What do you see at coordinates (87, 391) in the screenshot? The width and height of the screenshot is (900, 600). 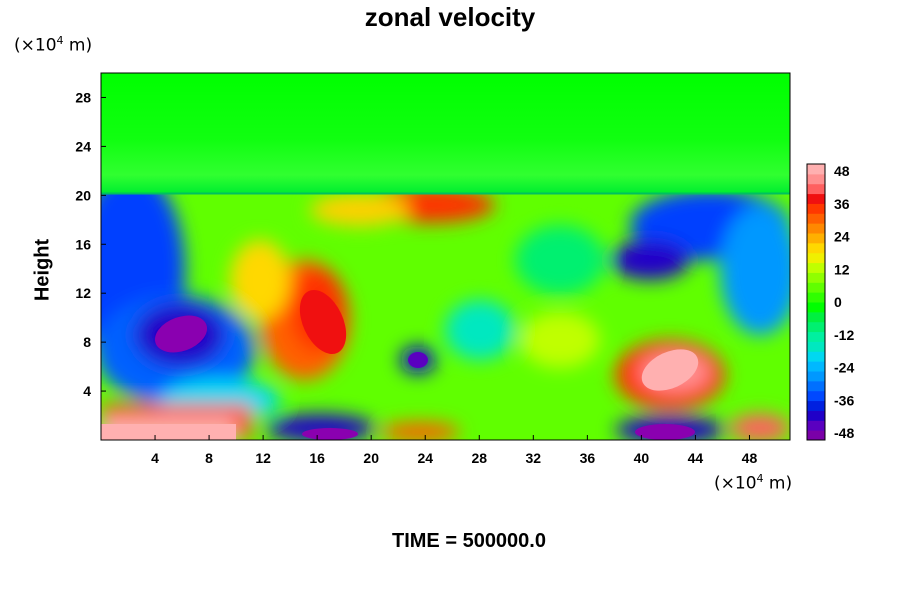 I see `y-tick-label: 4` at bounding box center [87, 391].